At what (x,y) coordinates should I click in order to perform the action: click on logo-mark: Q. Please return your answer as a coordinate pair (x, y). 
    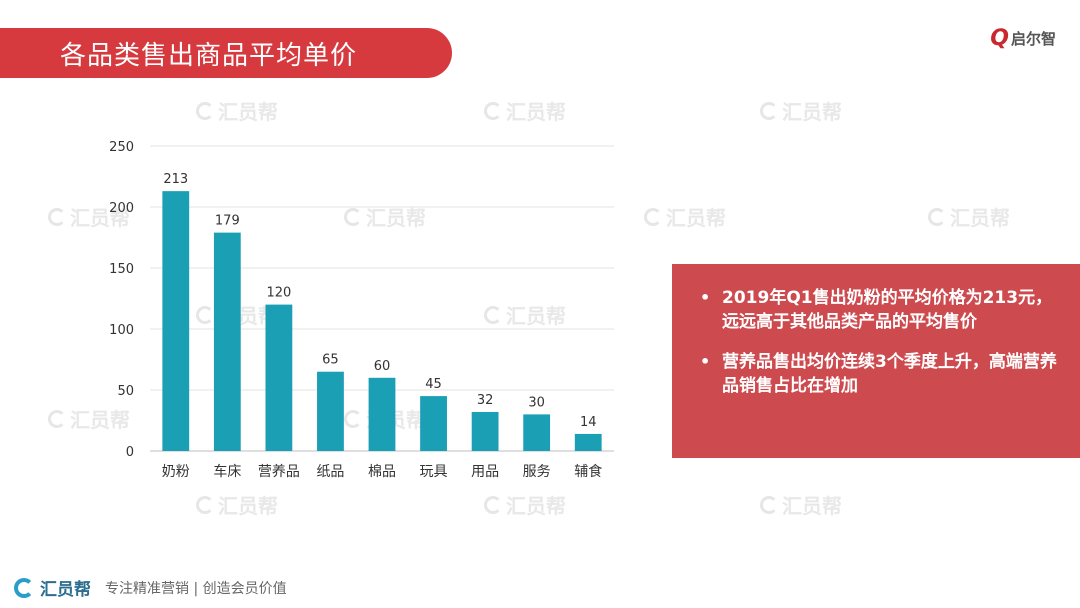
    Looking at the image, I should click on (999, 38).